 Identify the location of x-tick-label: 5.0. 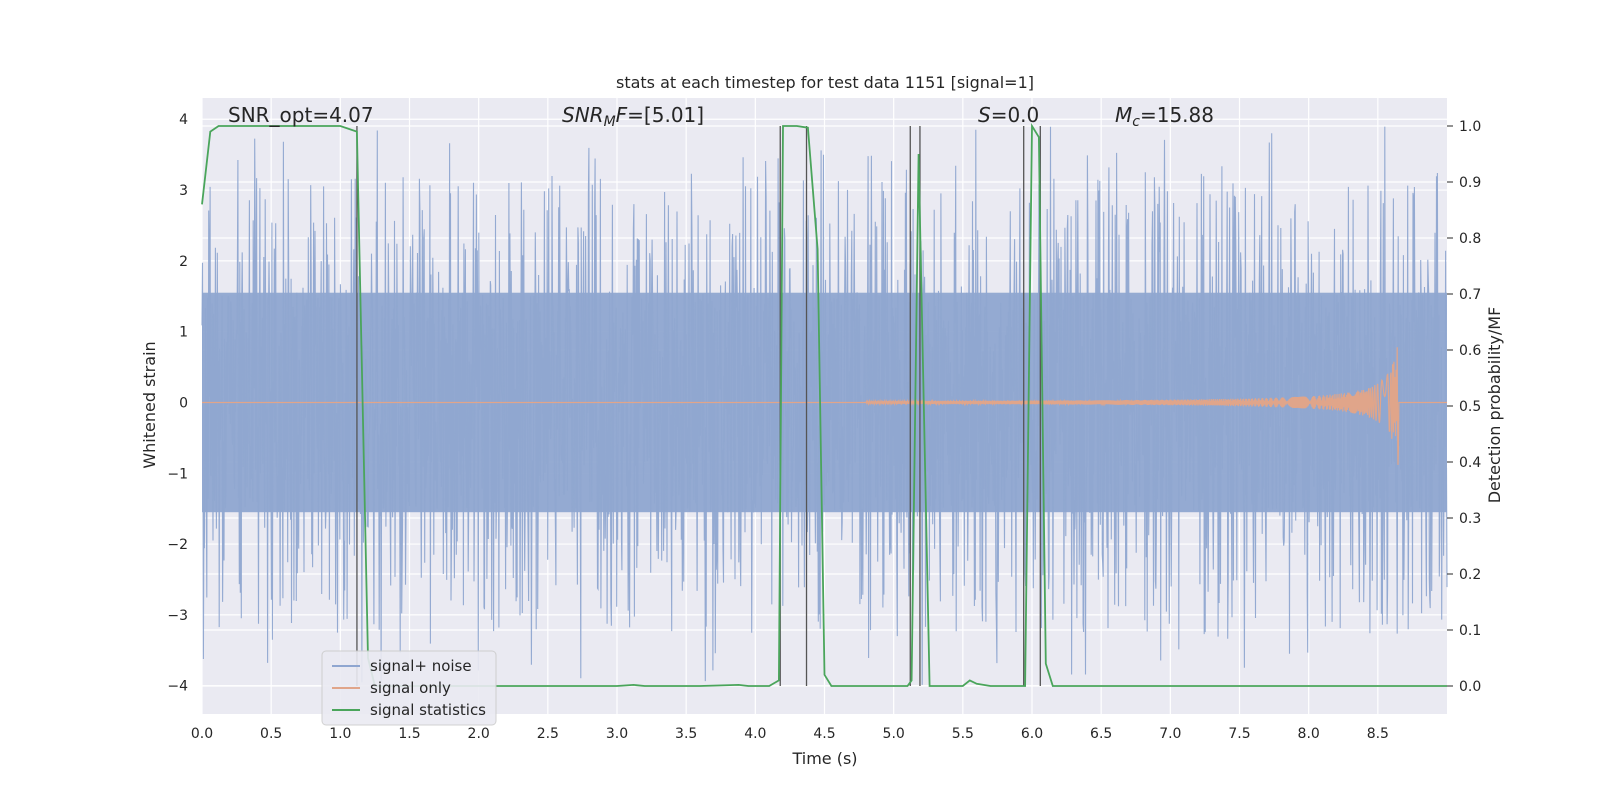
(894, 734).